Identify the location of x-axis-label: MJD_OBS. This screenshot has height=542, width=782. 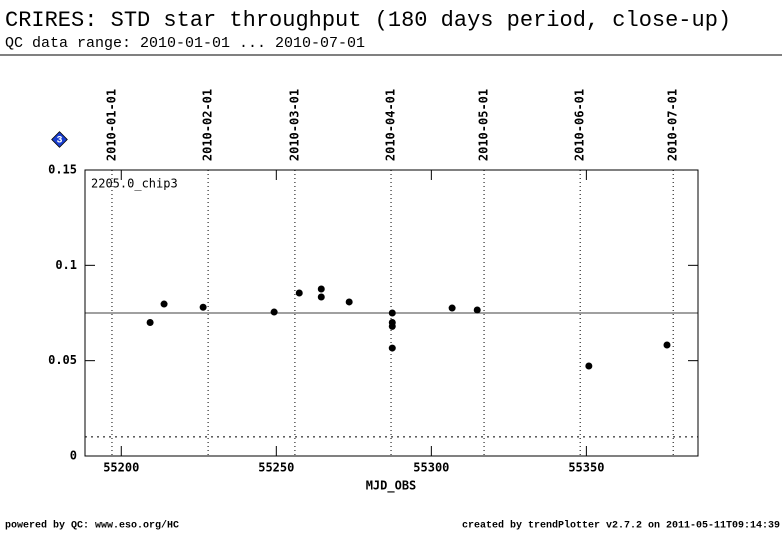
(391, 486).